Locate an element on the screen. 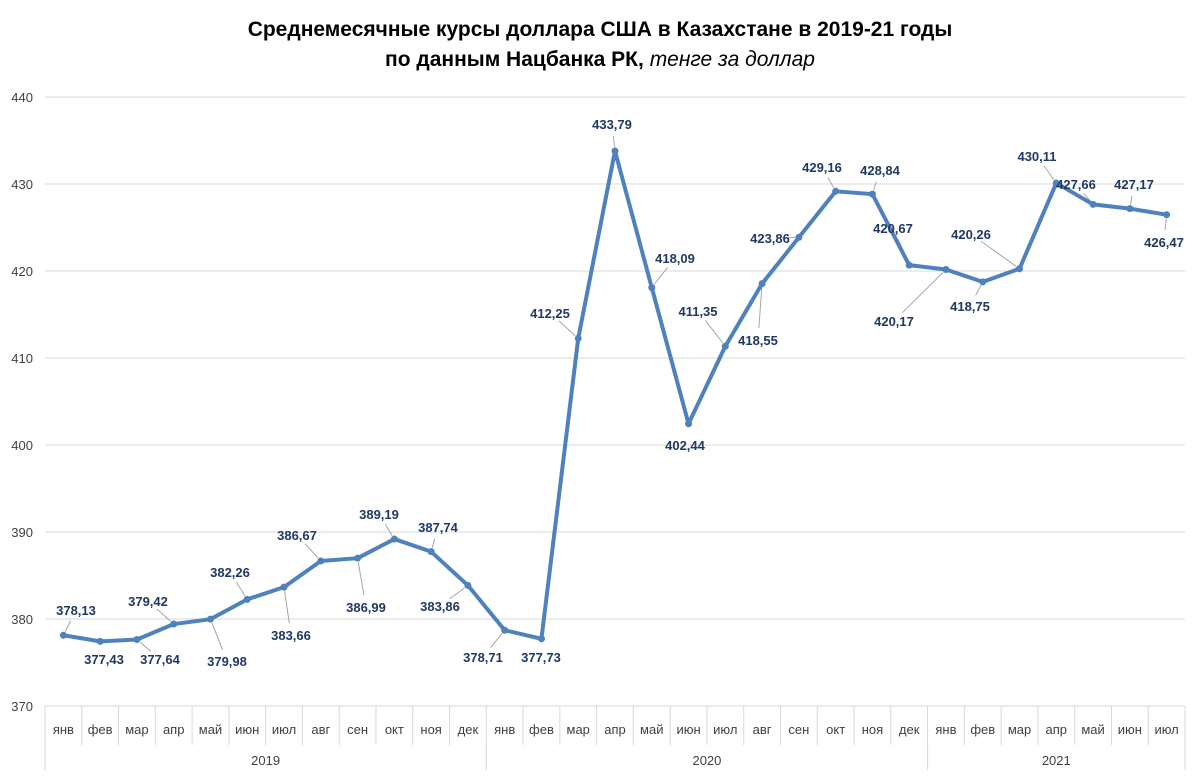 The width and height of the screenshot is (1200, 783). x-tick-label: дек is located at coordinates (468, 729).